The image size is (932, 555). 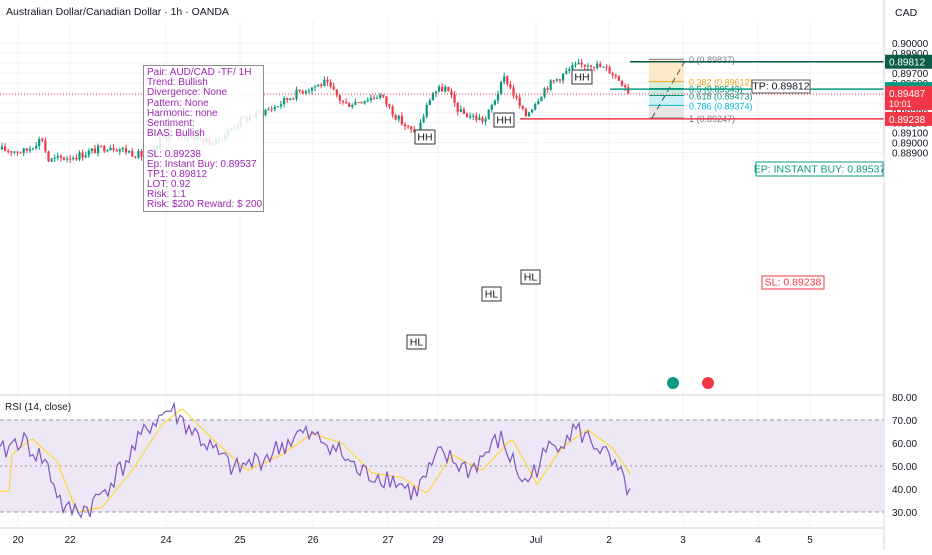 What do you see at coordinates (177, 83) in the screenshot?
I see `info-box-line: Trend: Bullish` at bounding box center [177, 83].